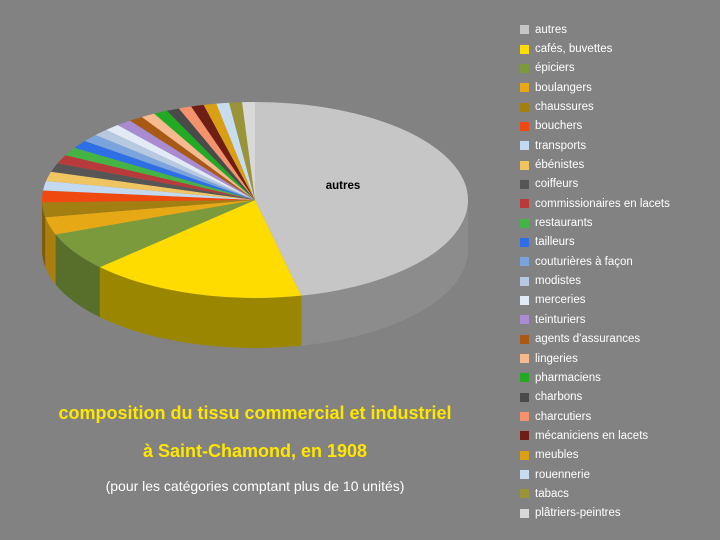  I want to click on slice-mecaniciens-en-lacets, so click(223, 152).